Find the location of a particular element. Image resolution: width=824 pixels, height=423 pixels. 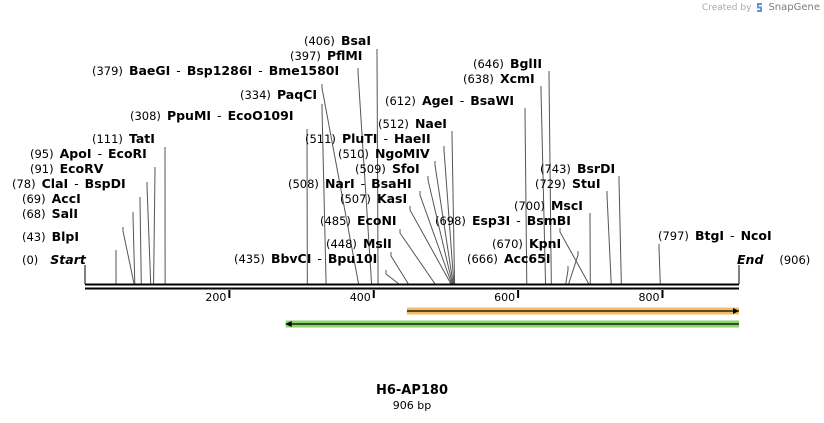

cut-site-position: (435) is located at coordinates (249, 259).